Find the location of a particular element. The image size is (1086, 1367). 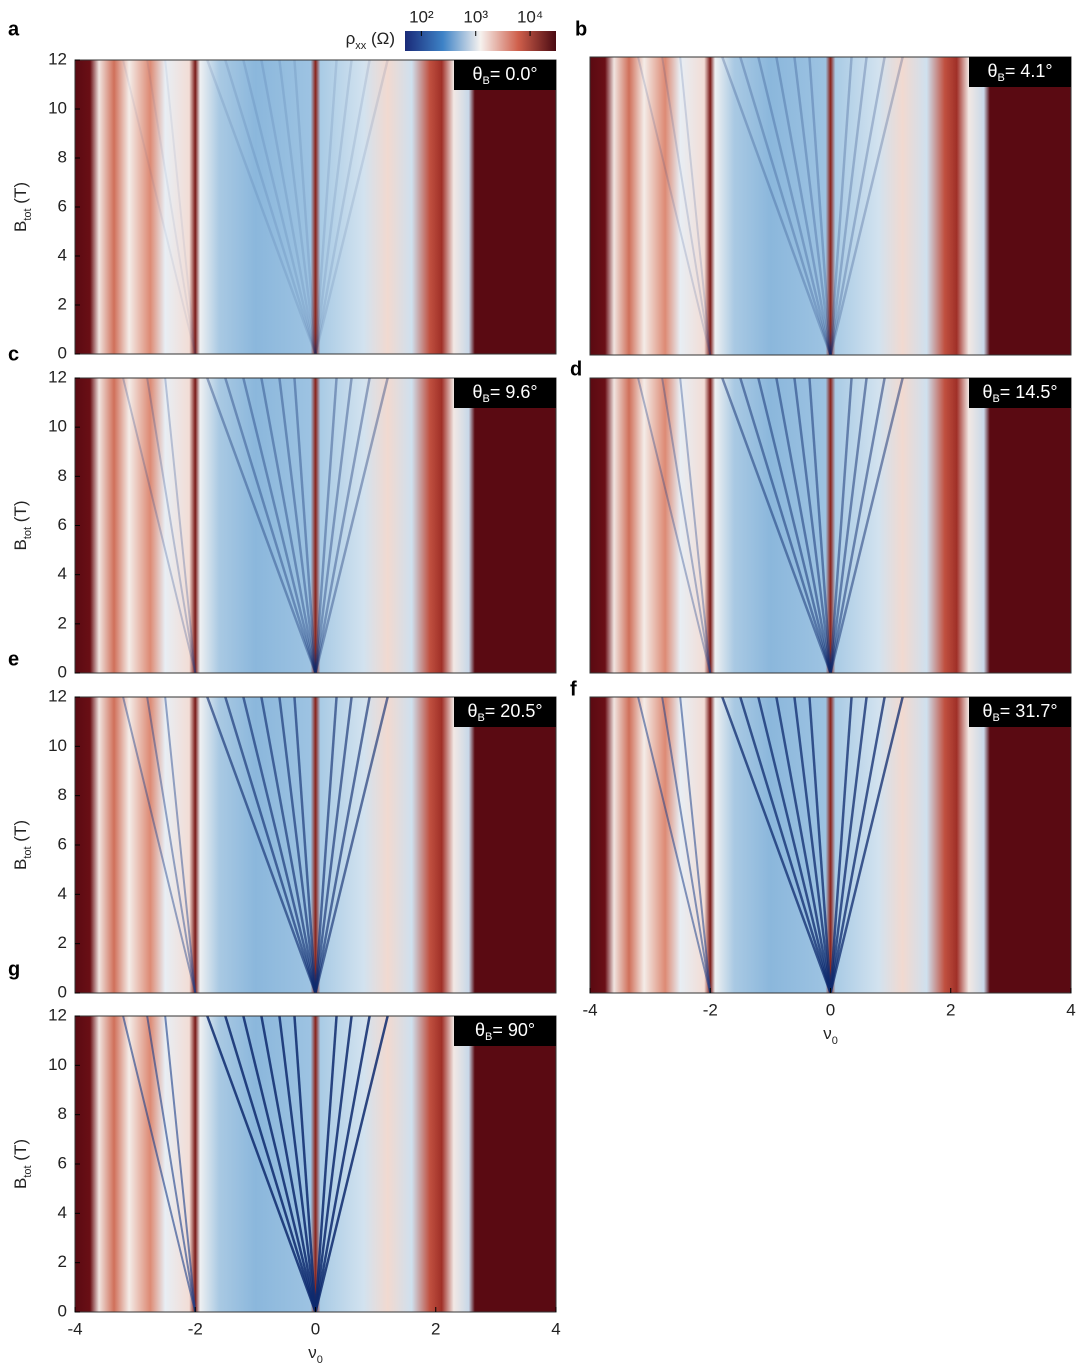

annotation: θB= 9.6° is located at coordinates (504, 393).